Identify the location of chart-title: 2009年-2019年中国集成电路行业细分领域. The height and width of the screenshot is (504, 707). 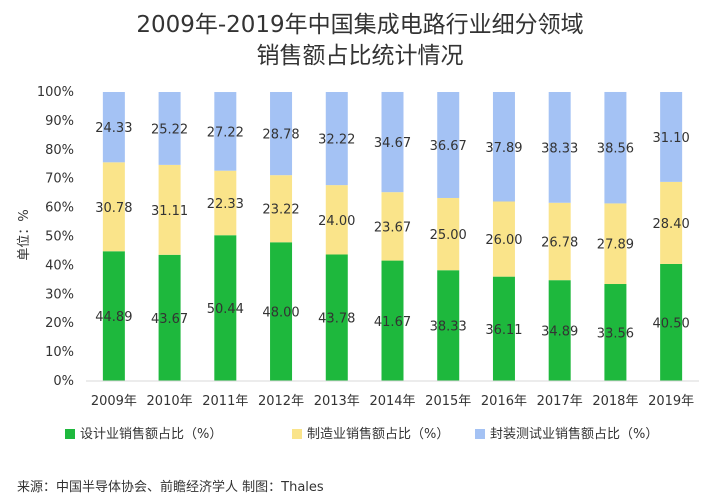
(359, 25).